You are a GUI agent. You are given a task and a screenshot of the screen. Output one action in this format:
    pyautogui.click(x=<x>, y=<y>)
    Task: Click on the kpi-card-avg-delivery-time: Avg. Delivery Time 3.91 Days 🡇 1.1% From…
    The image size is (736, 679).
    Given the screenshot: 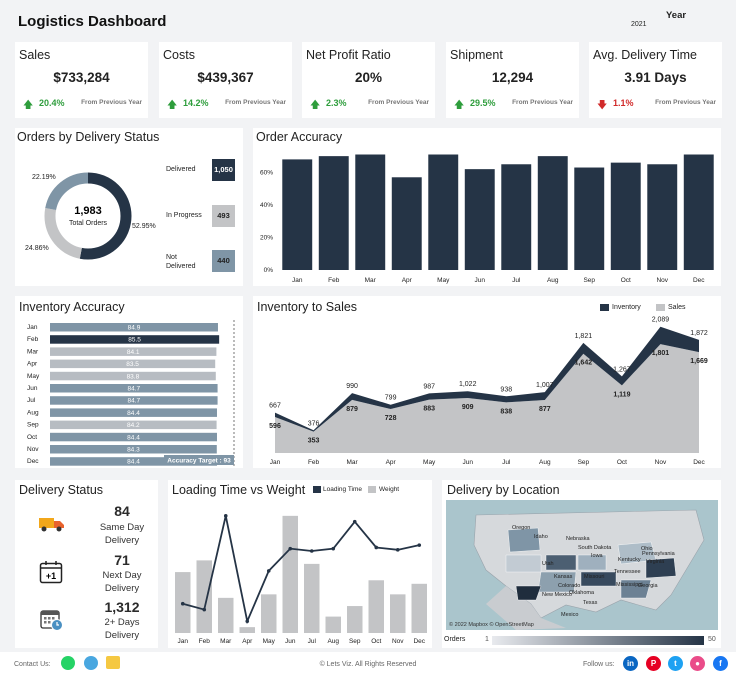 What is the action you would take?
    pyautogui.click(x=655, y=80)
    